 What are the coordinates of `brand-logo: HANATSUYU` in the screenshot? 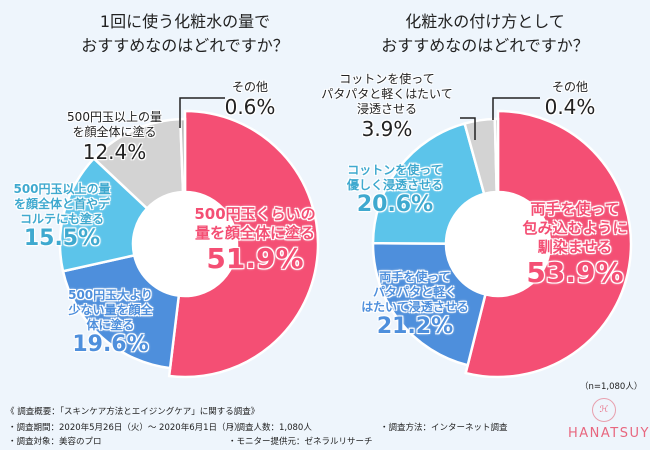 It's located at (609, 433).